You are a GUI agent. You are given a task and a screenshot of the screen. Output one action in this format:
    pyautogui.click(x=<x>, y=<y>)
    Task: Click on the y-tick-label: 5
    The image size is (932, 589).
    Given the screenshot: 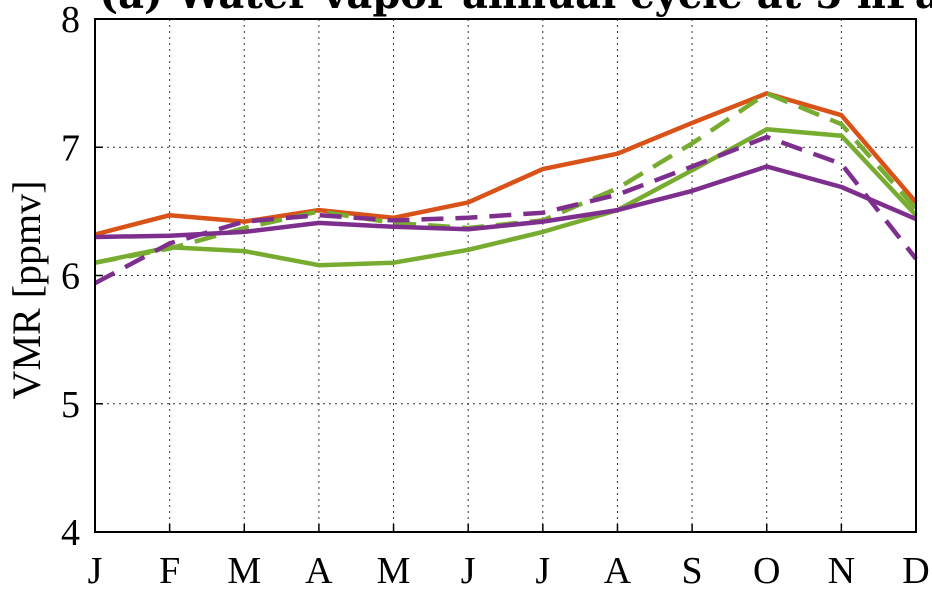 What is the action you would take?
    pyautogui.click(x=70, y=405)
    